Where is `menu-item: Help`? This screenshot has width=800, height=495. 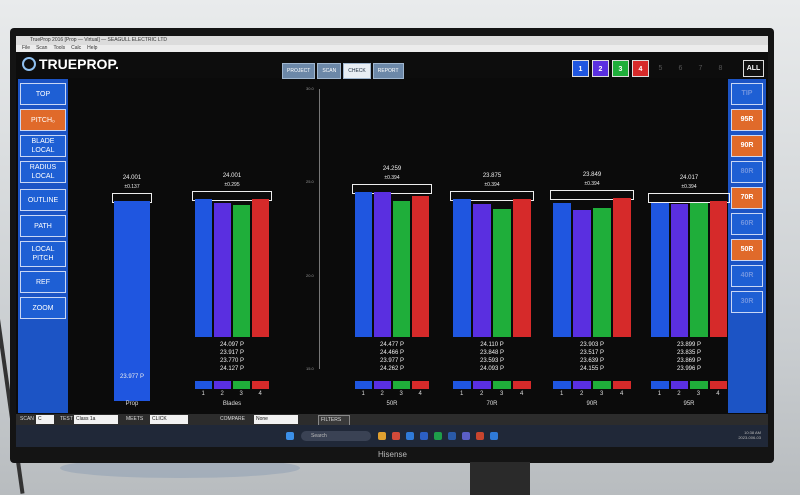
menu-item: Help is located at coordinates (92, 48).